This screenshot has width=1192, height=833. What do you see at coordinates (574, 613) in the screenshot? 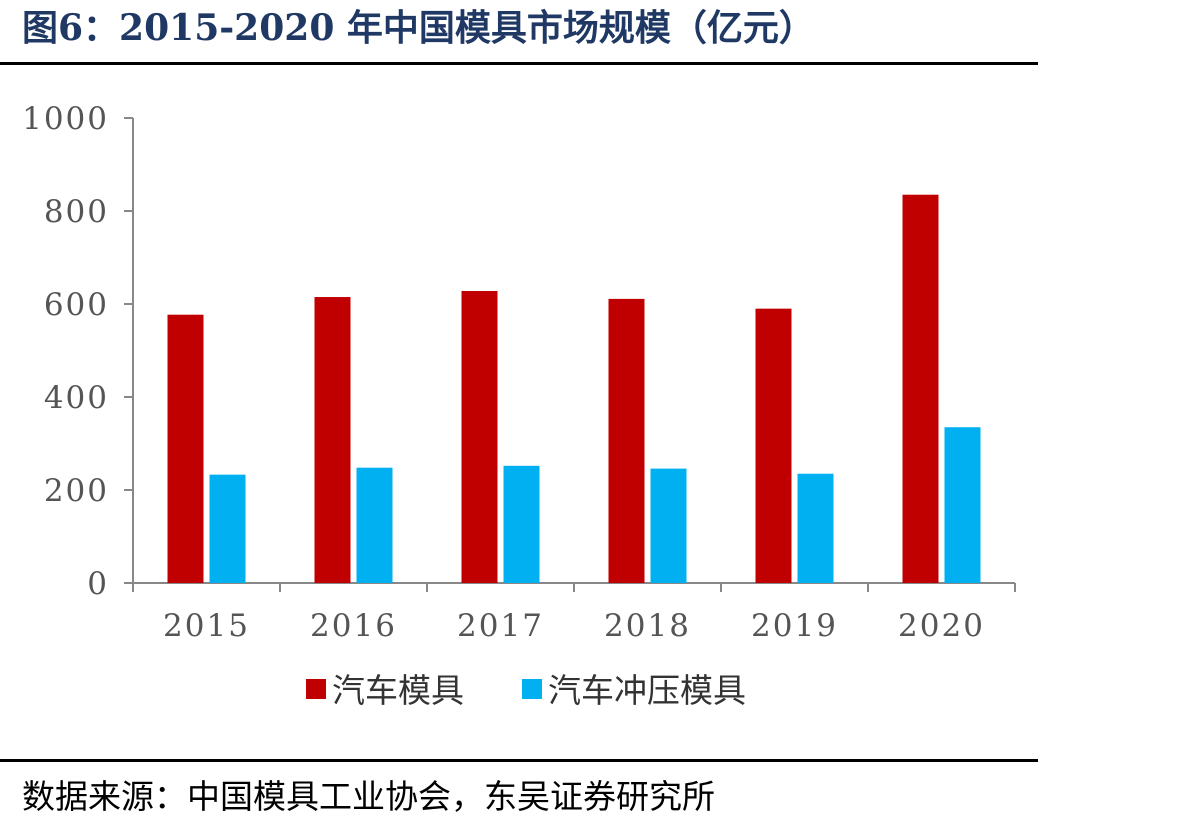
I see `x-axis: 2015 2016 2017 2018 2019 2020` at bounding box center [574, 613].